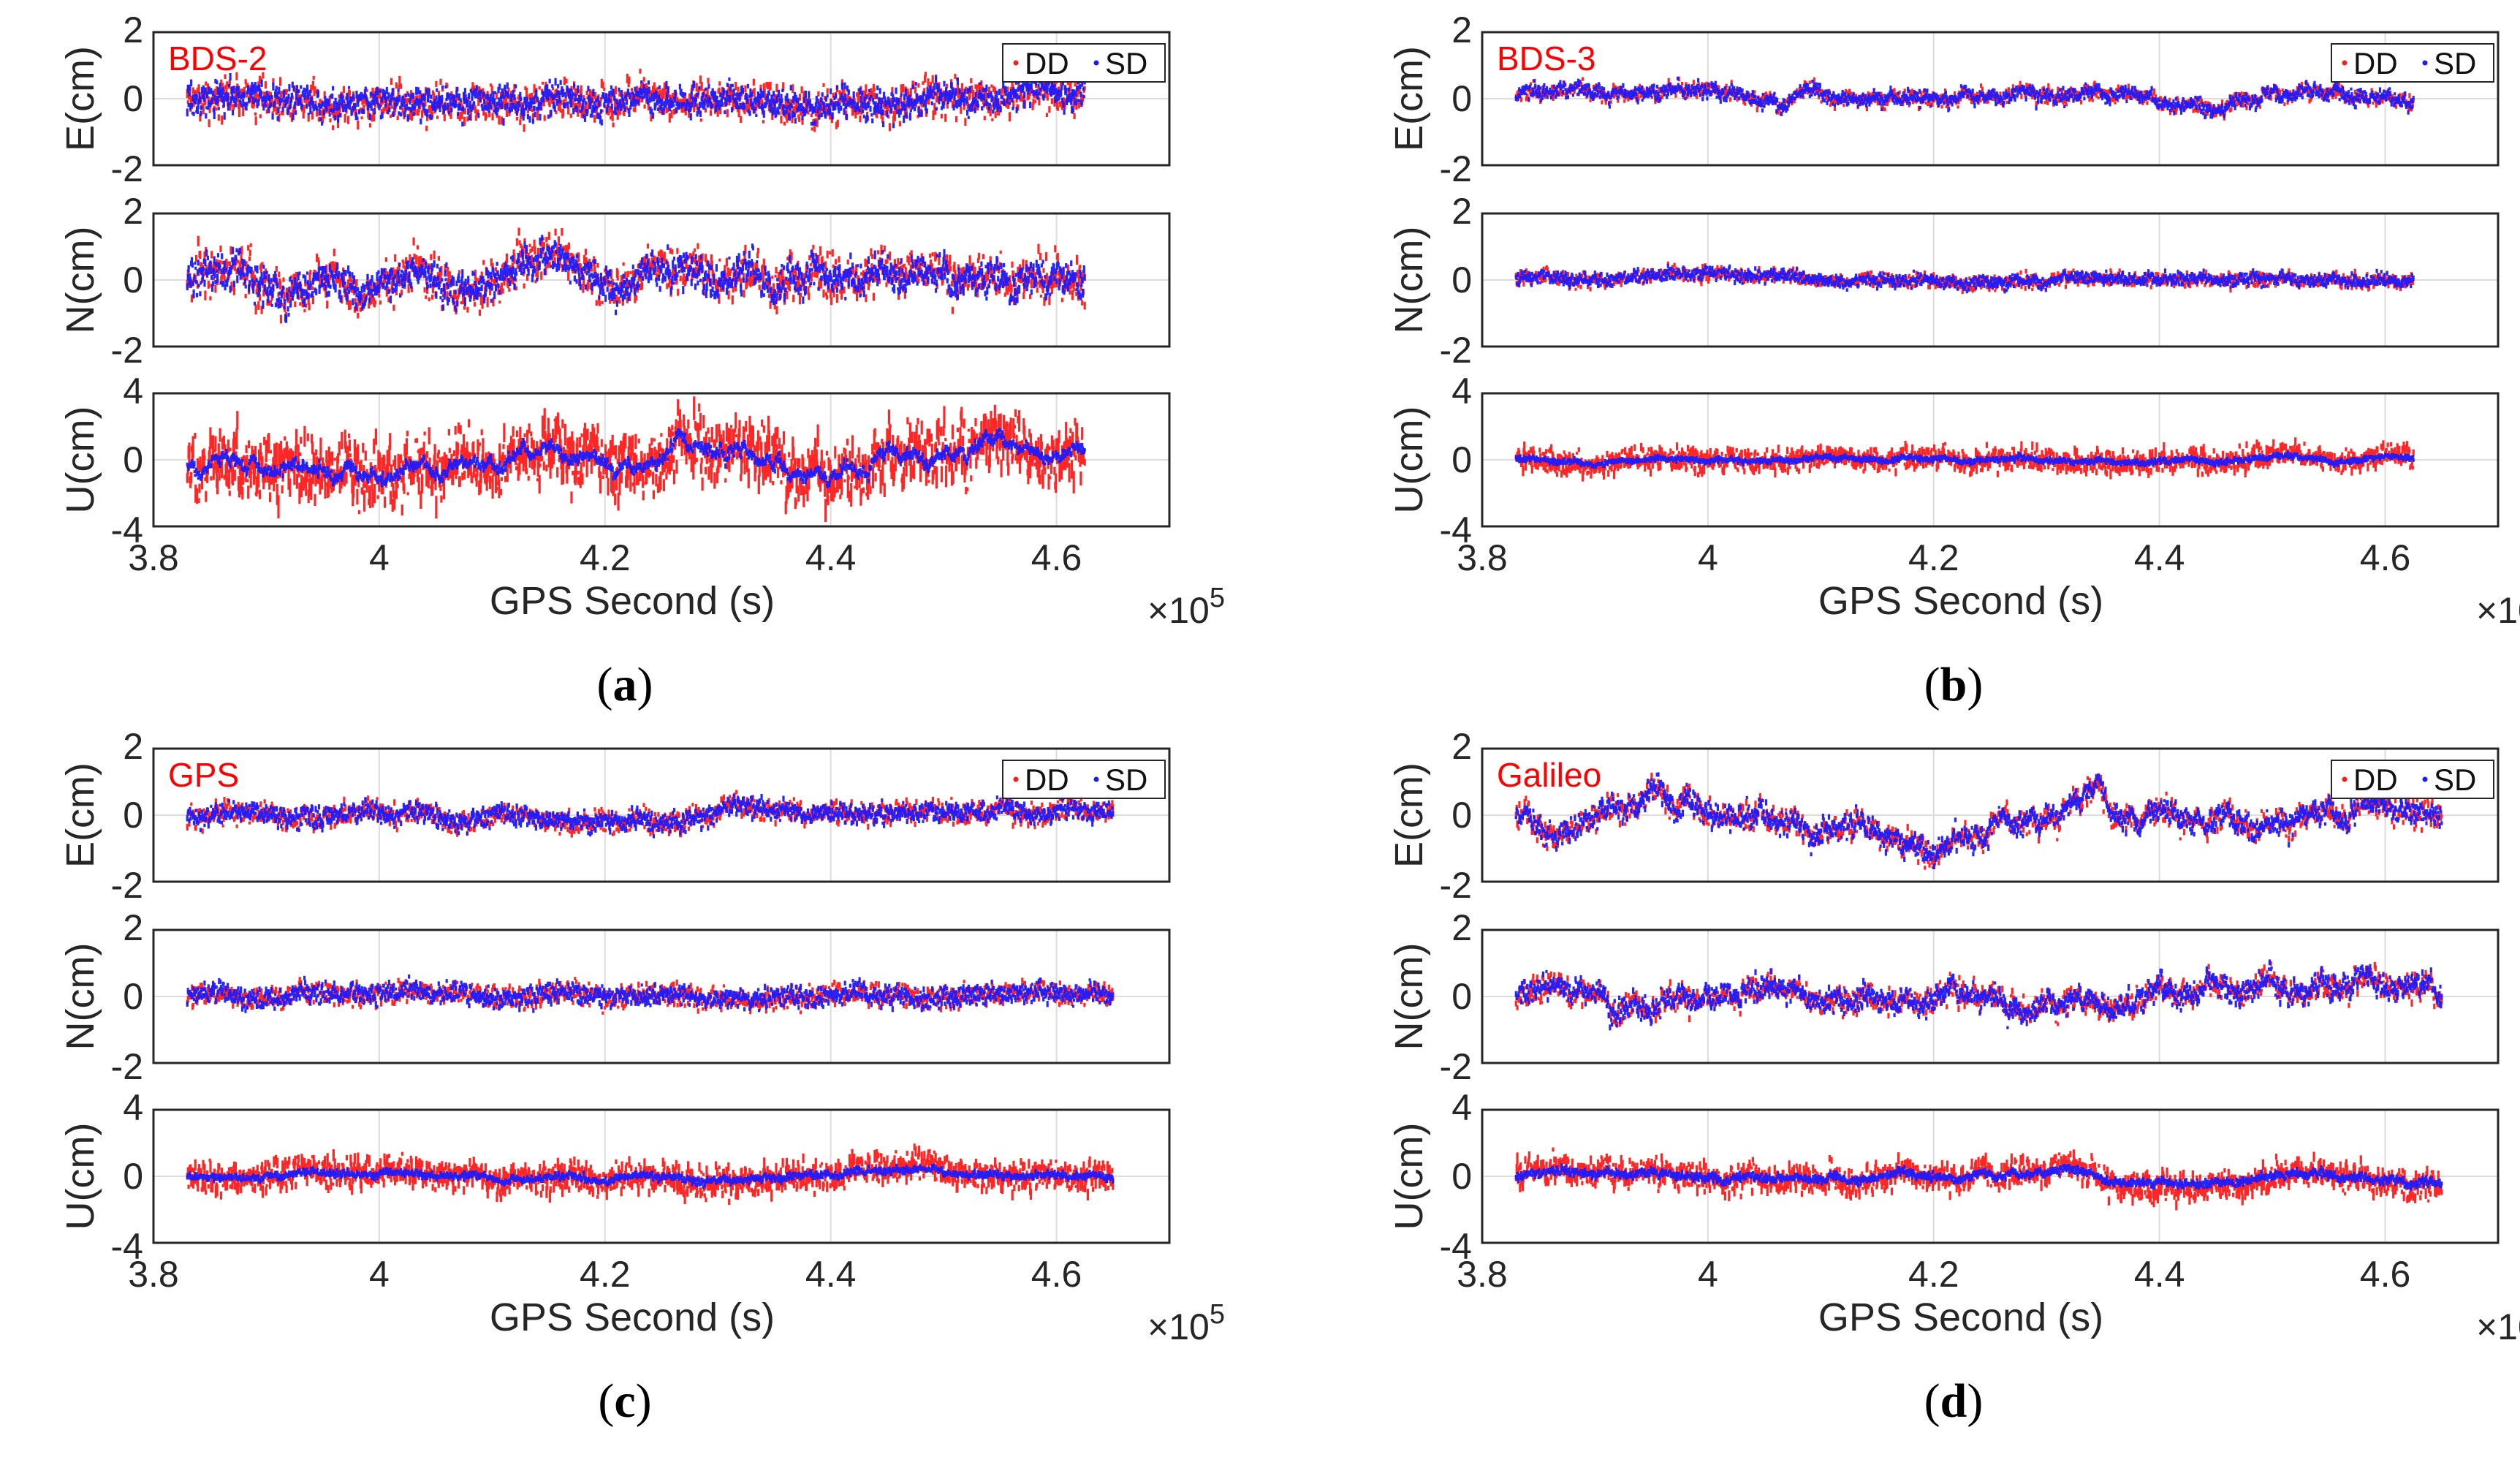 The height and width of the screenshot is (1468, 2520). I want to click on system-label: GPS, so click(203, 775).